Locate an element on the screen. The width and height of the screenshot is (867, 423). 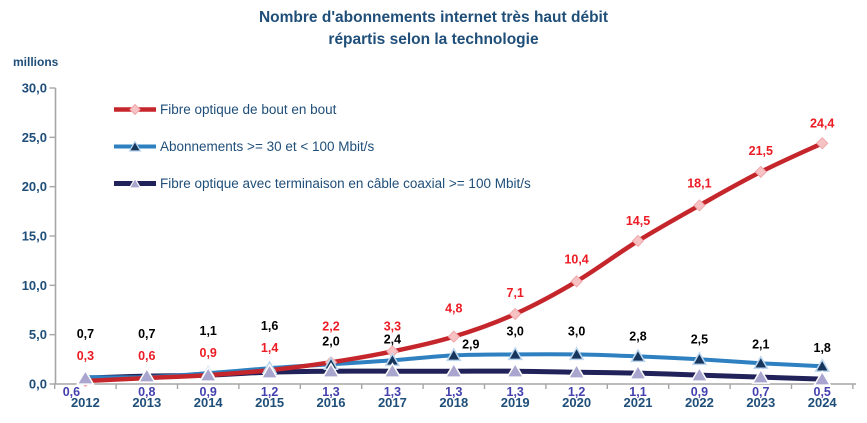
data-label-purple: 0,5 is located at coordinates (822, 392).